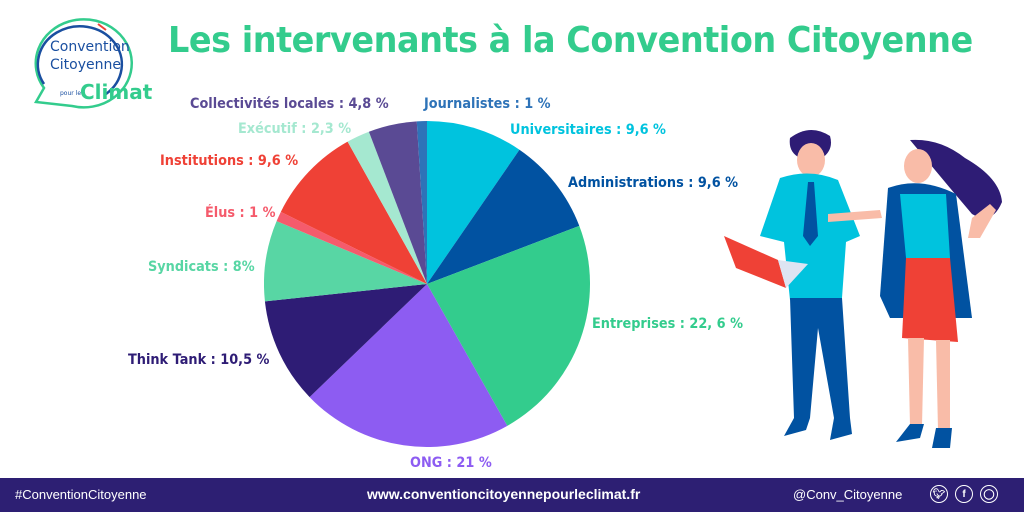  I want to click on pie-slice-institutions, so click(353, 212).